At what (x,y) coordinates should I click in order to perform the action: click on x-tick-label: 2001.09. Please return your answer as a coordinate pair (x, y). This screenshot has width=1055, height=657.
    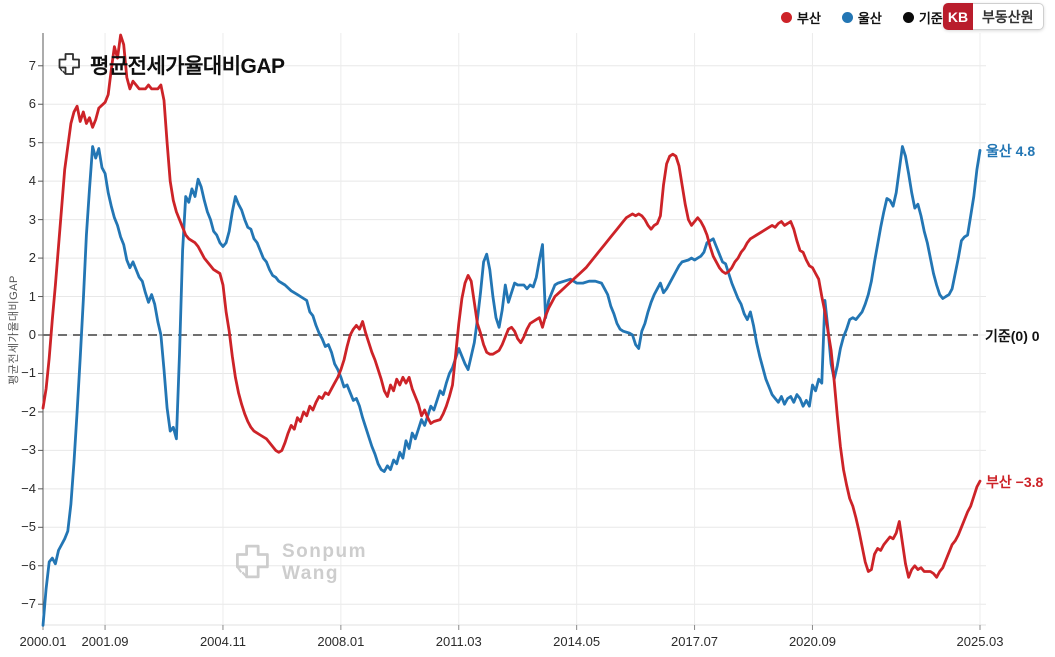
    Looking at the image, I should click on (105, 641).